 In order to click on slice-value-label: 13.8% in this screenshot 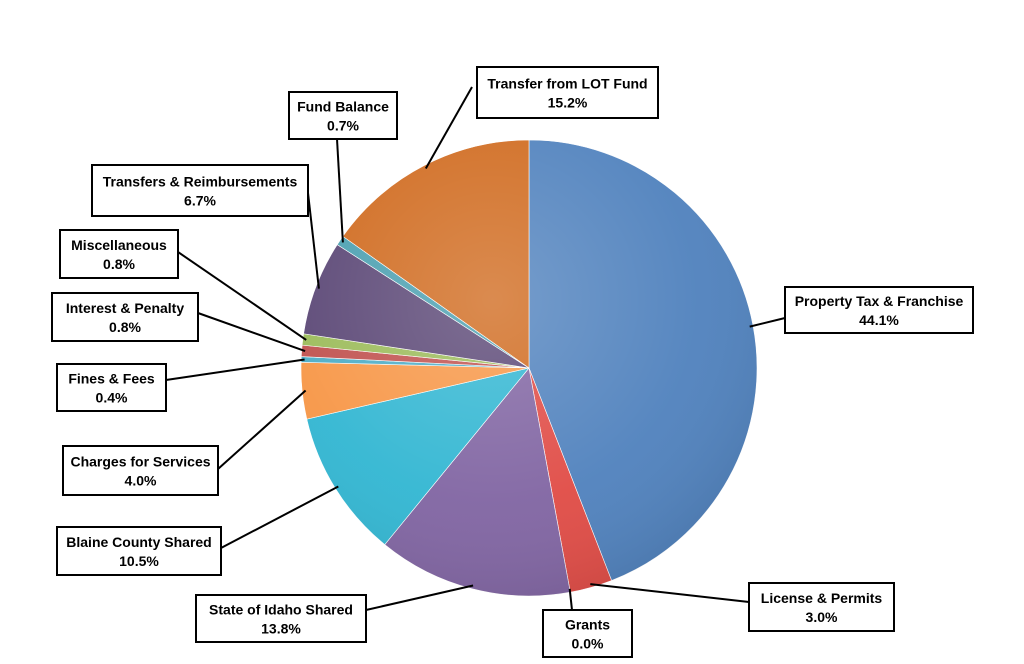, I will do `click(281, 629)`.